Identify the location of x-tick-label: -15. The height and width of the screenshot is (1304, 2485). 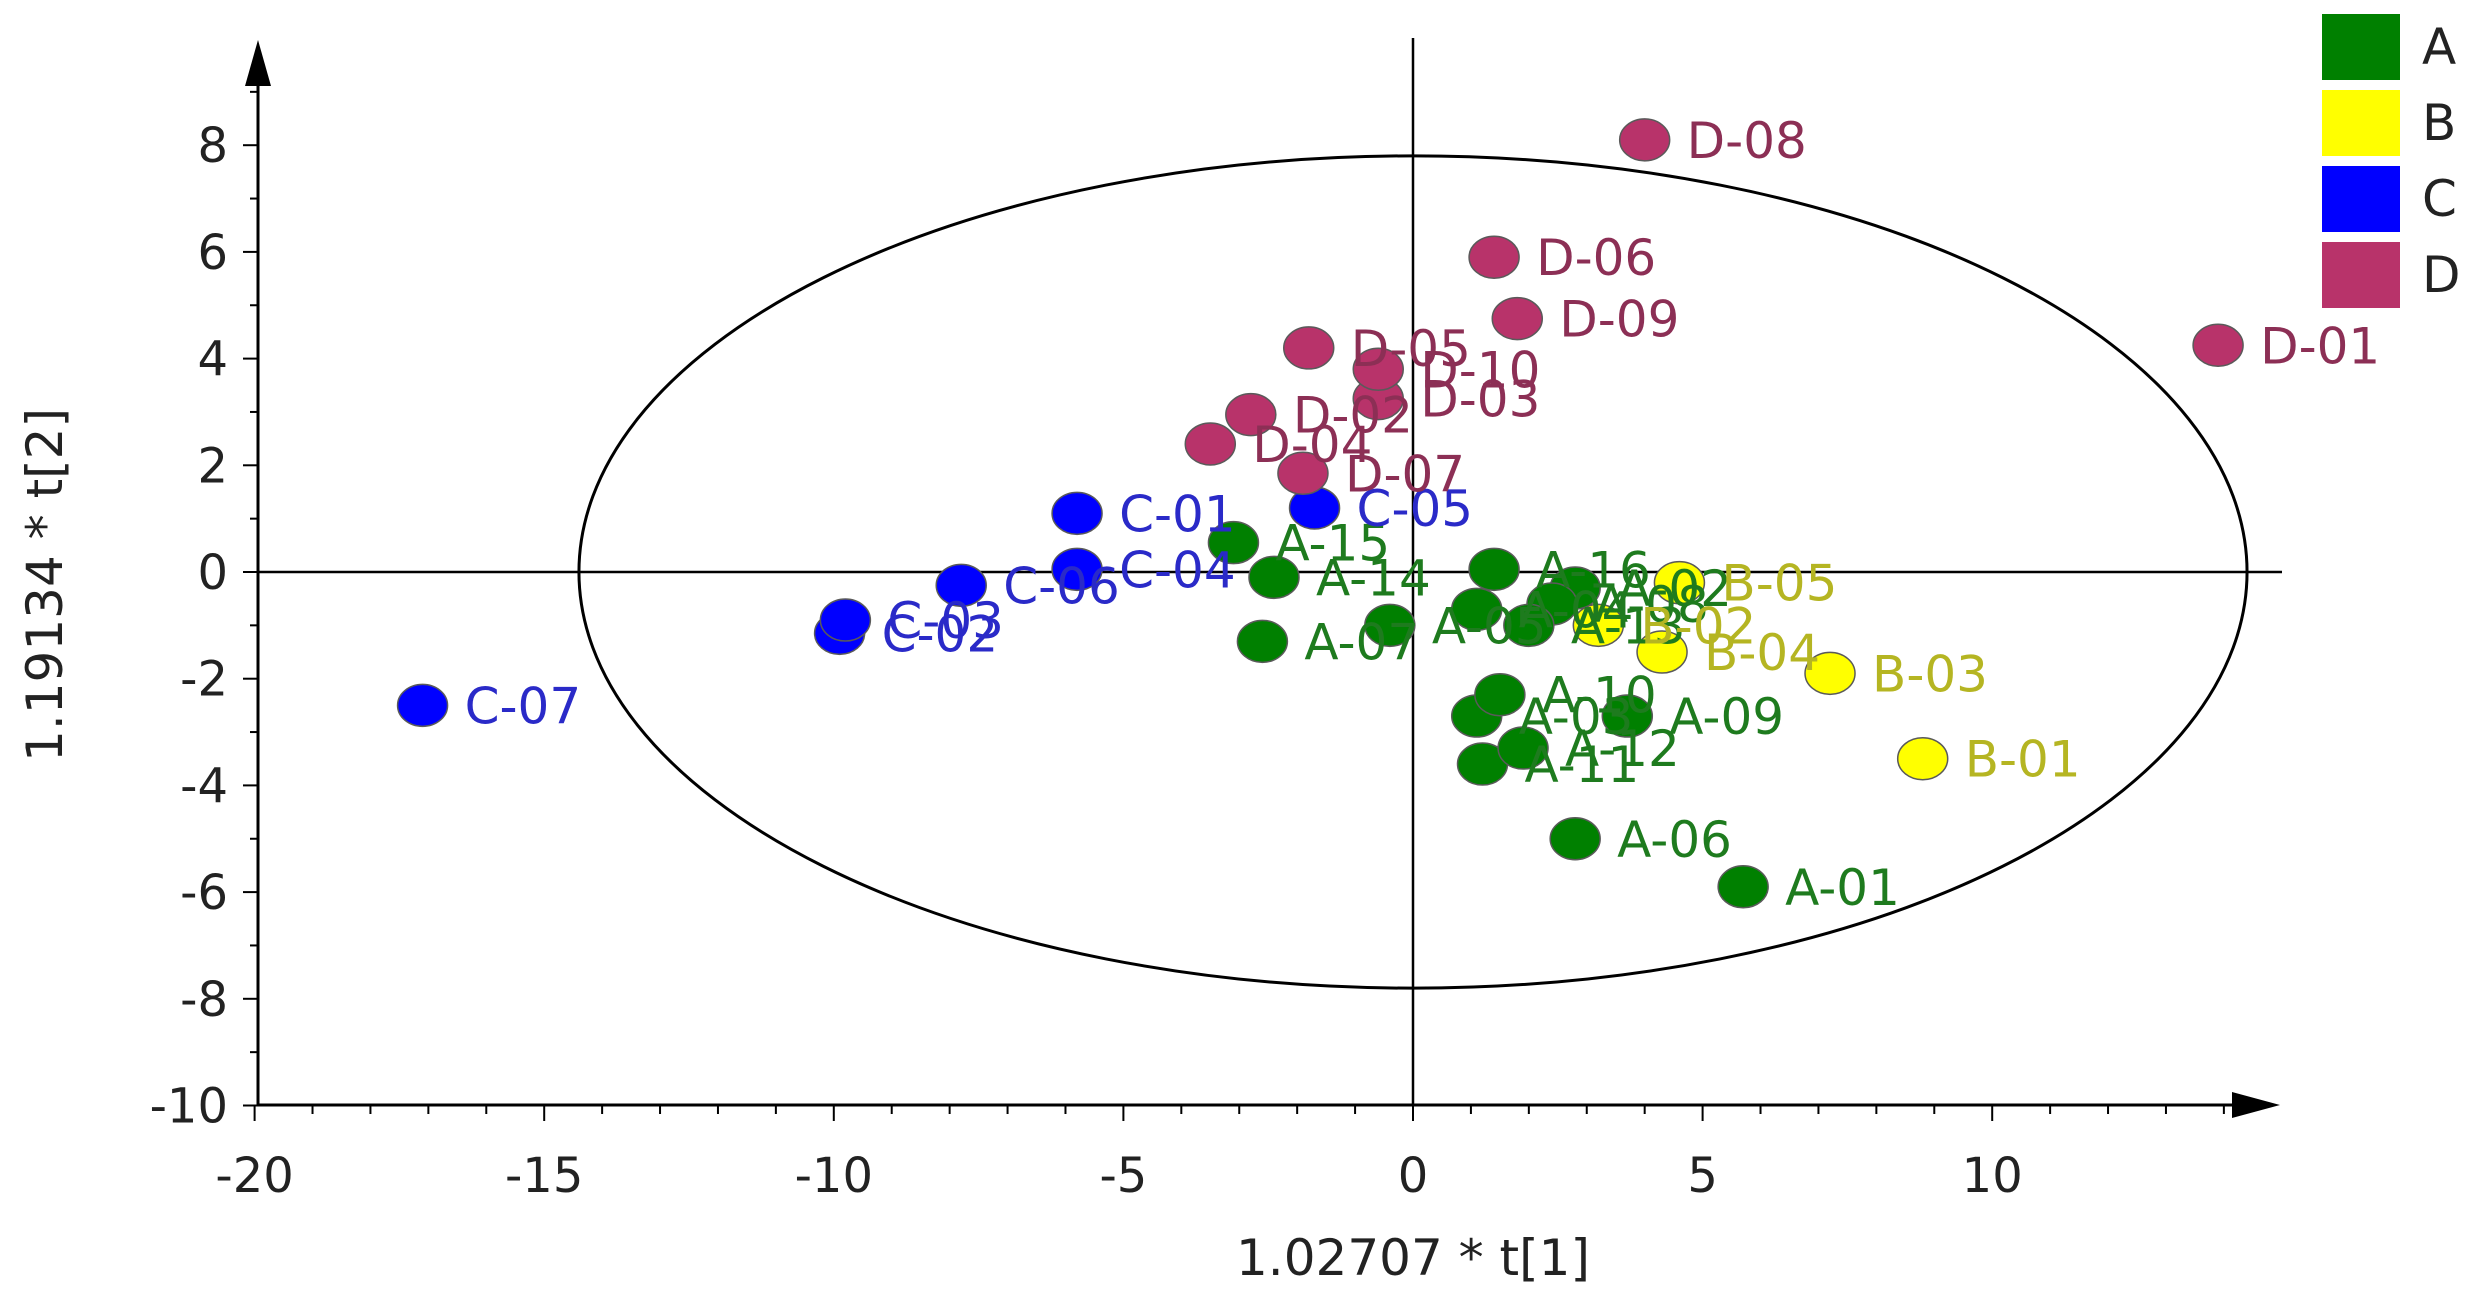
(544, 1176).